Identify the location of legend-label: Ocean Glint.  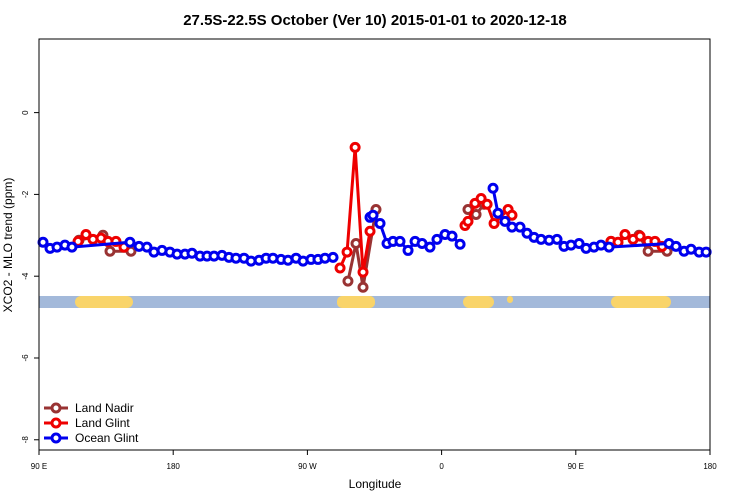
(107, 438).